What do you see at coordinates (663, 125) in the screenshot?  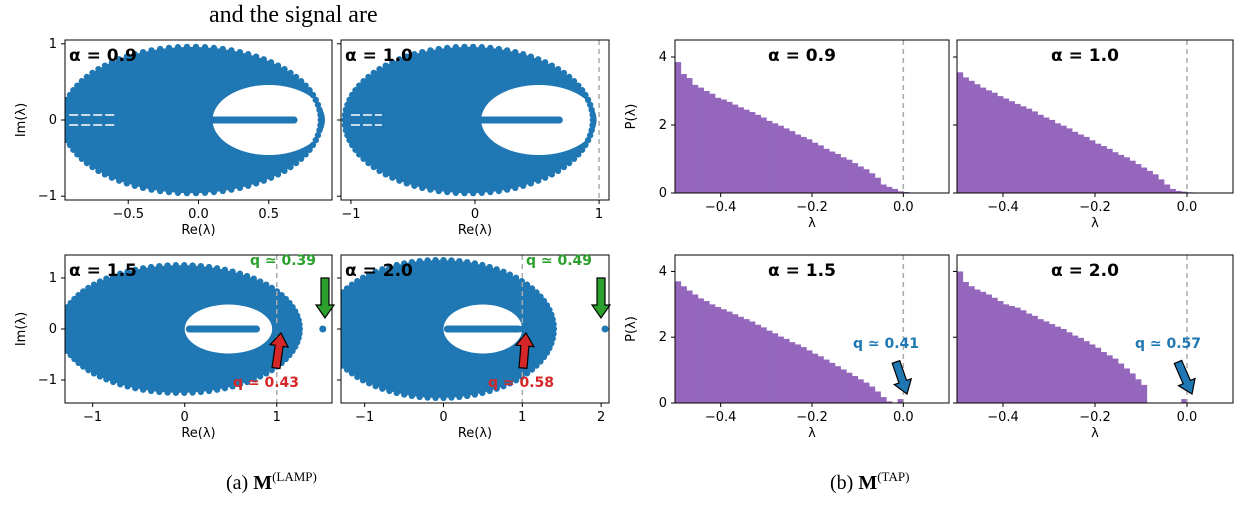 I see `panel-b-1-ytick-label: 2` at bounding box center [663, 125].